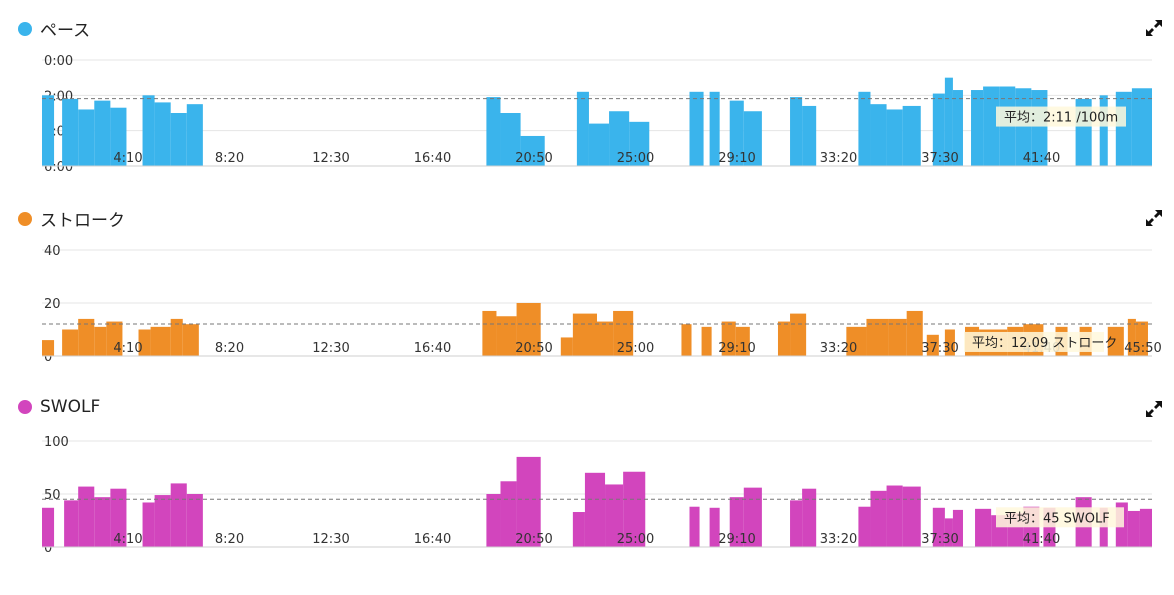 Image resolution: width=1174 pixels, height=595 pixels. I want to click on pace-expand-icon, so click(1154, 28).